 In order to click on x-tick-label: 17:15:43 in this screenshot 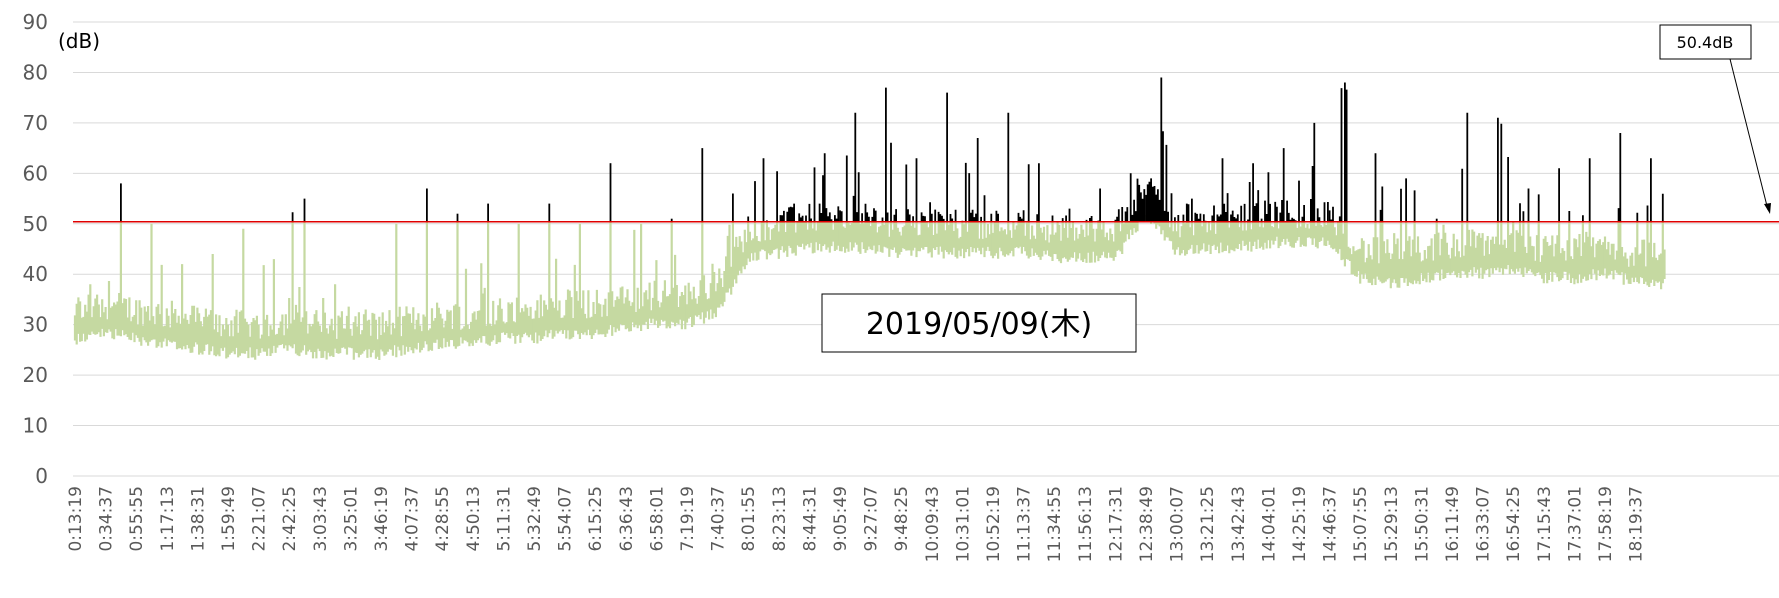, I will do `click(1545, 524)`.